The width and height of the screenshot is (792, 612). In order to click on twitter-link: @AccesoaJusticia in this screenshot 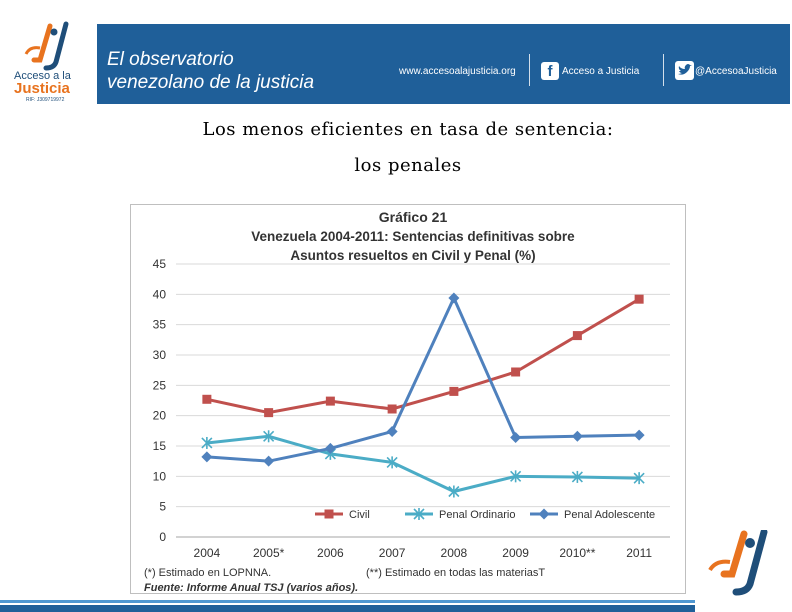, I will do `click(736, 71)`.